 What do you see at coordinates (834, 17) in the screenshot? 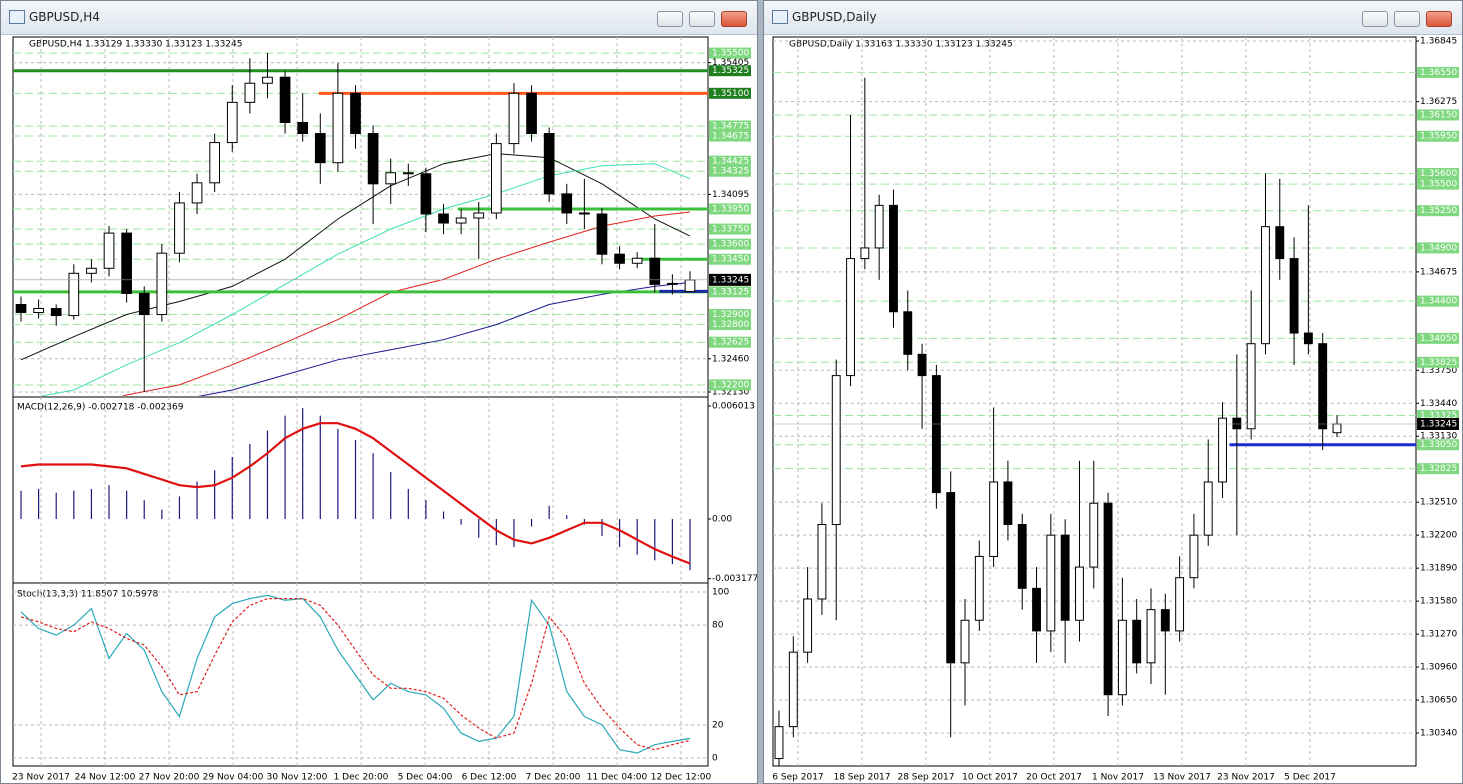
I see `window-title: GBPUSD,Daily` at bounding box center [834, 17].